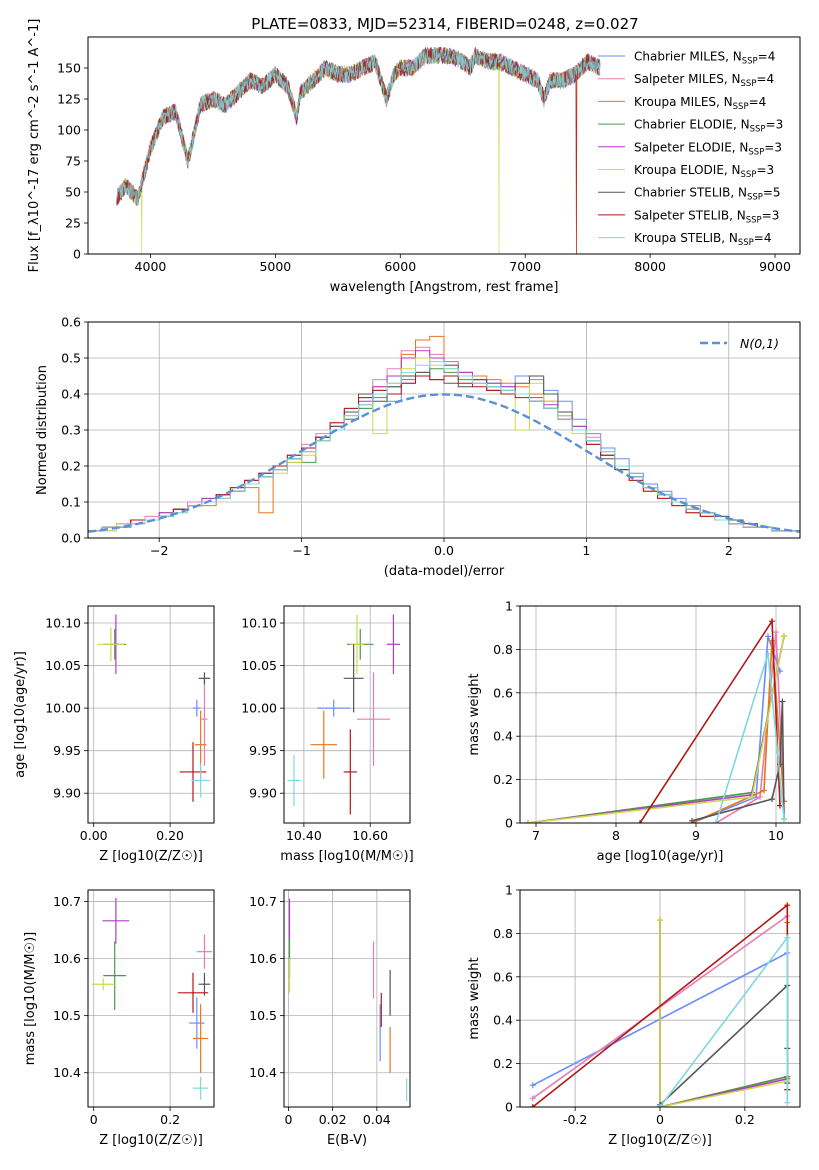  I want to click on axes-mass_vs_ebv: 0 0.02 0.04 10.4 10.5 10.6 10.7 E(B-V), so click(330, 1018).